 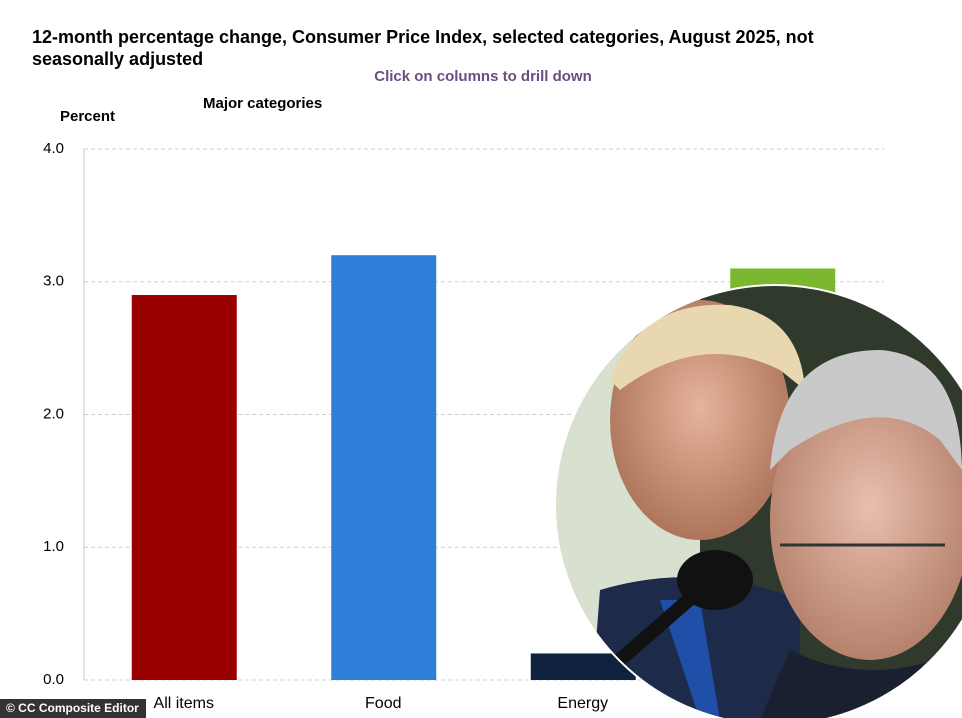 What do you see at coordinates (53, 679) in the screenshot?
I see `y-tick-label: 0.0` at bounding box center [53, 679].